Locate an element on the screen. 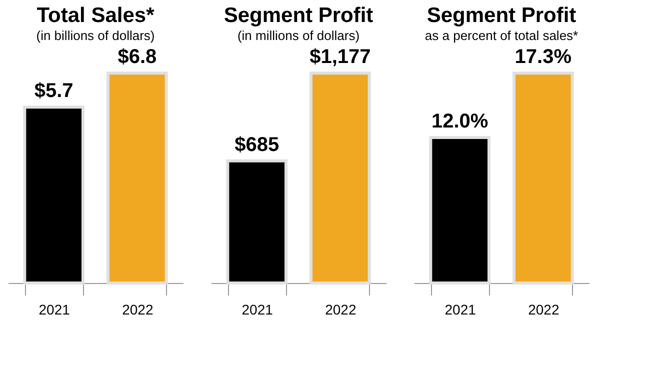 The width and height of the screenshot is (651, 367). data-label: $685 is located at coordinates (257, 145).